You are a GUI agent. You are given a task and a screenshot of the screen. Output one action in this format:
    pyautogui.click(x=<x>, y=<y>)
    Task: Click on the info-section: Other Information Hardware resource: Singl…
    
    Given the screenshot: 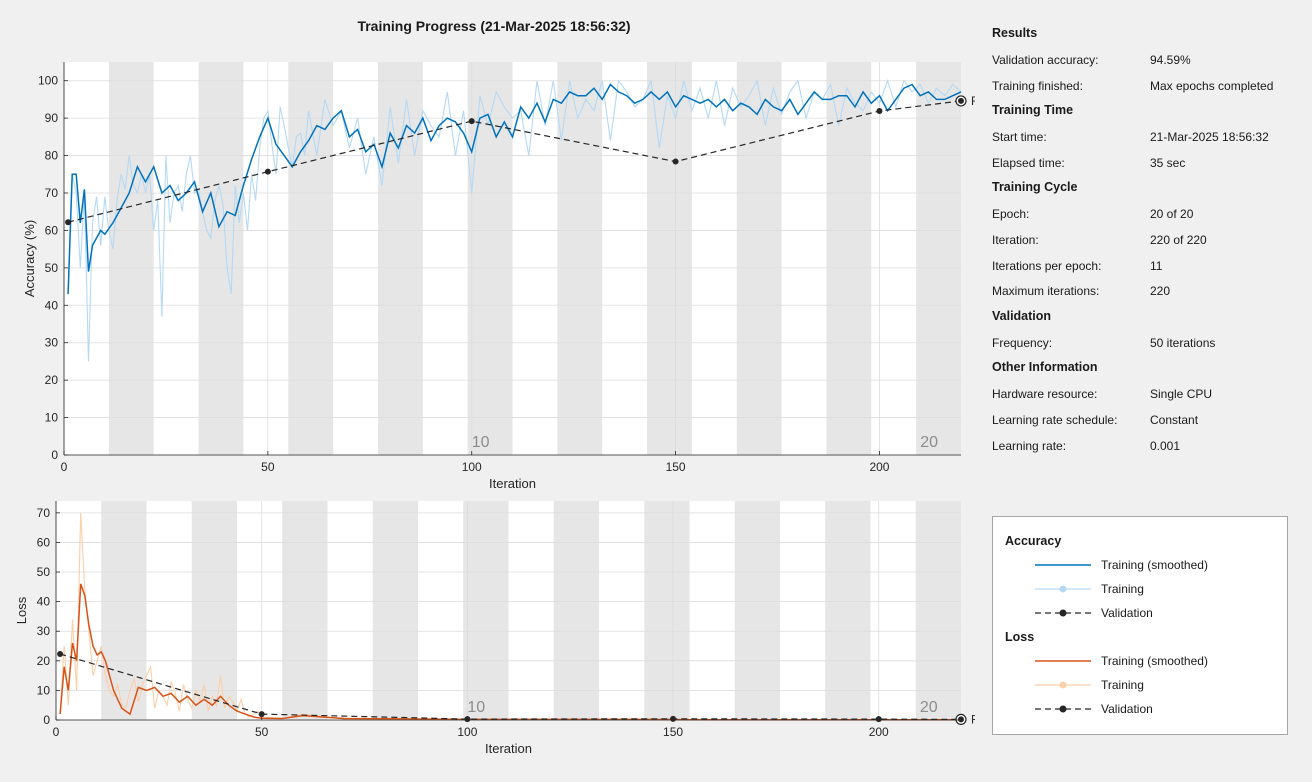 What is the action you would take?
    pyautogui.click(x=1147, y=407)
    